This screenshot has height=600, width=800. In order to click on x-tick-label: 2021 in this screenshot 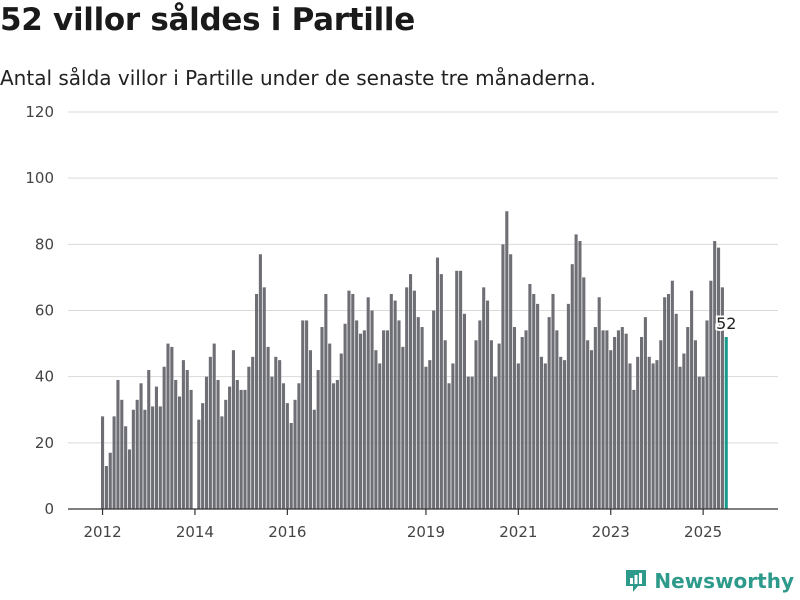, I will do `click(518, 532)`.